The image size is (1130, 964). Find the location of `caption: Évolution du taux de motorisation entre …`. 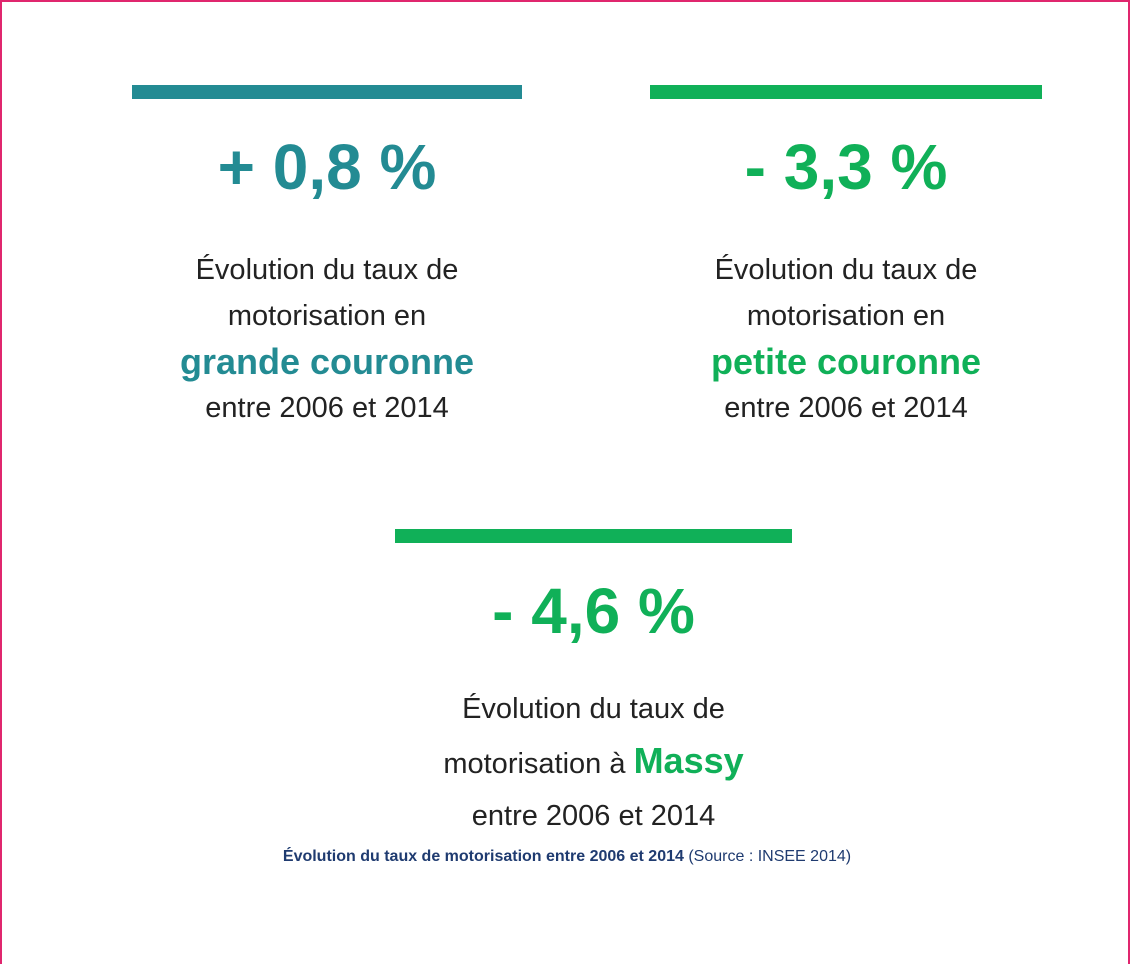

caption: Évolution du taux de motorisation entre … is located at coordinates (566, 857).